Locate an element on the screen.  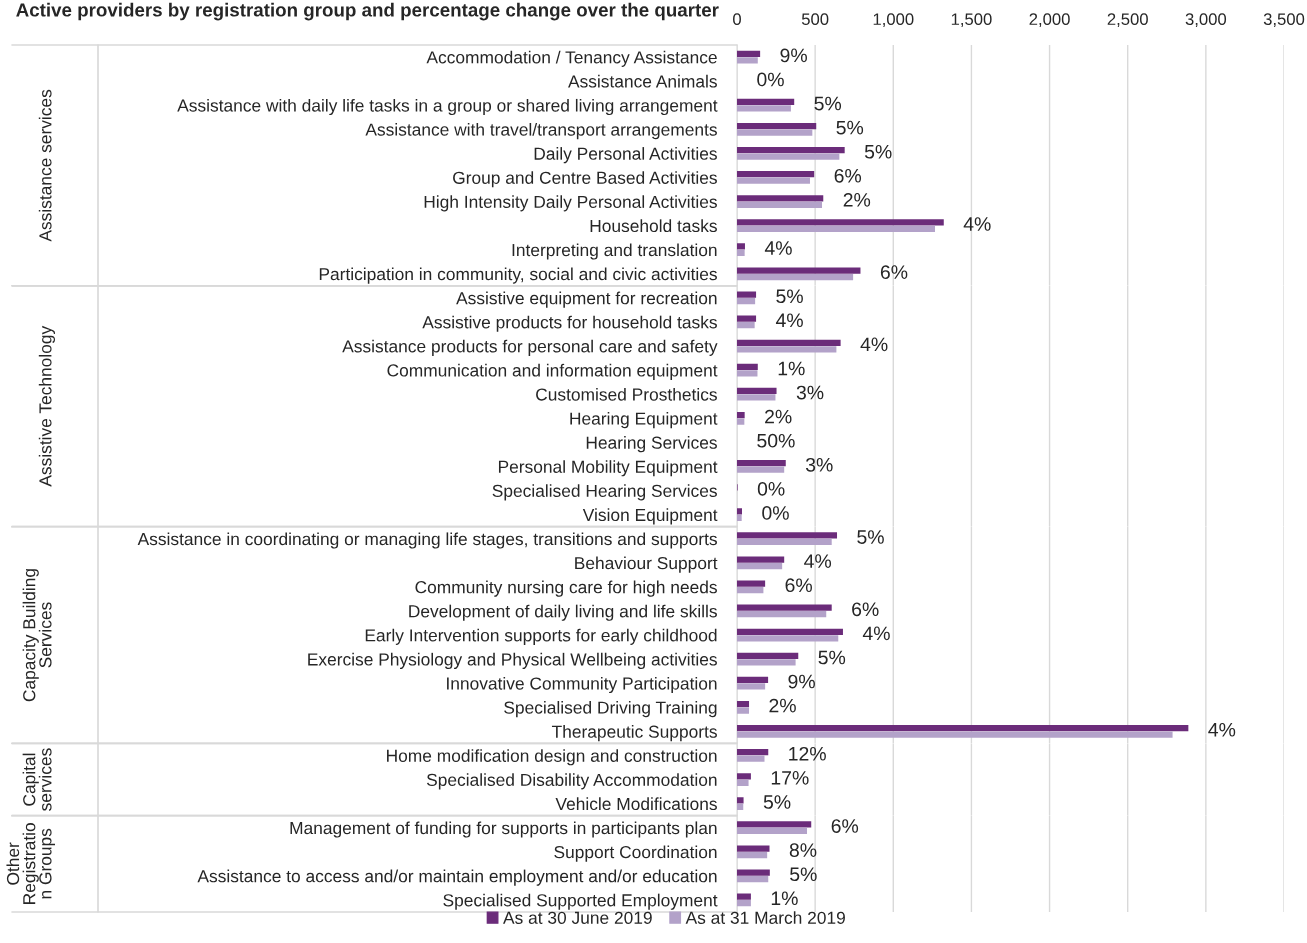
y-tick-label: Daily Personal Activities is located at coordinates (625, 155).